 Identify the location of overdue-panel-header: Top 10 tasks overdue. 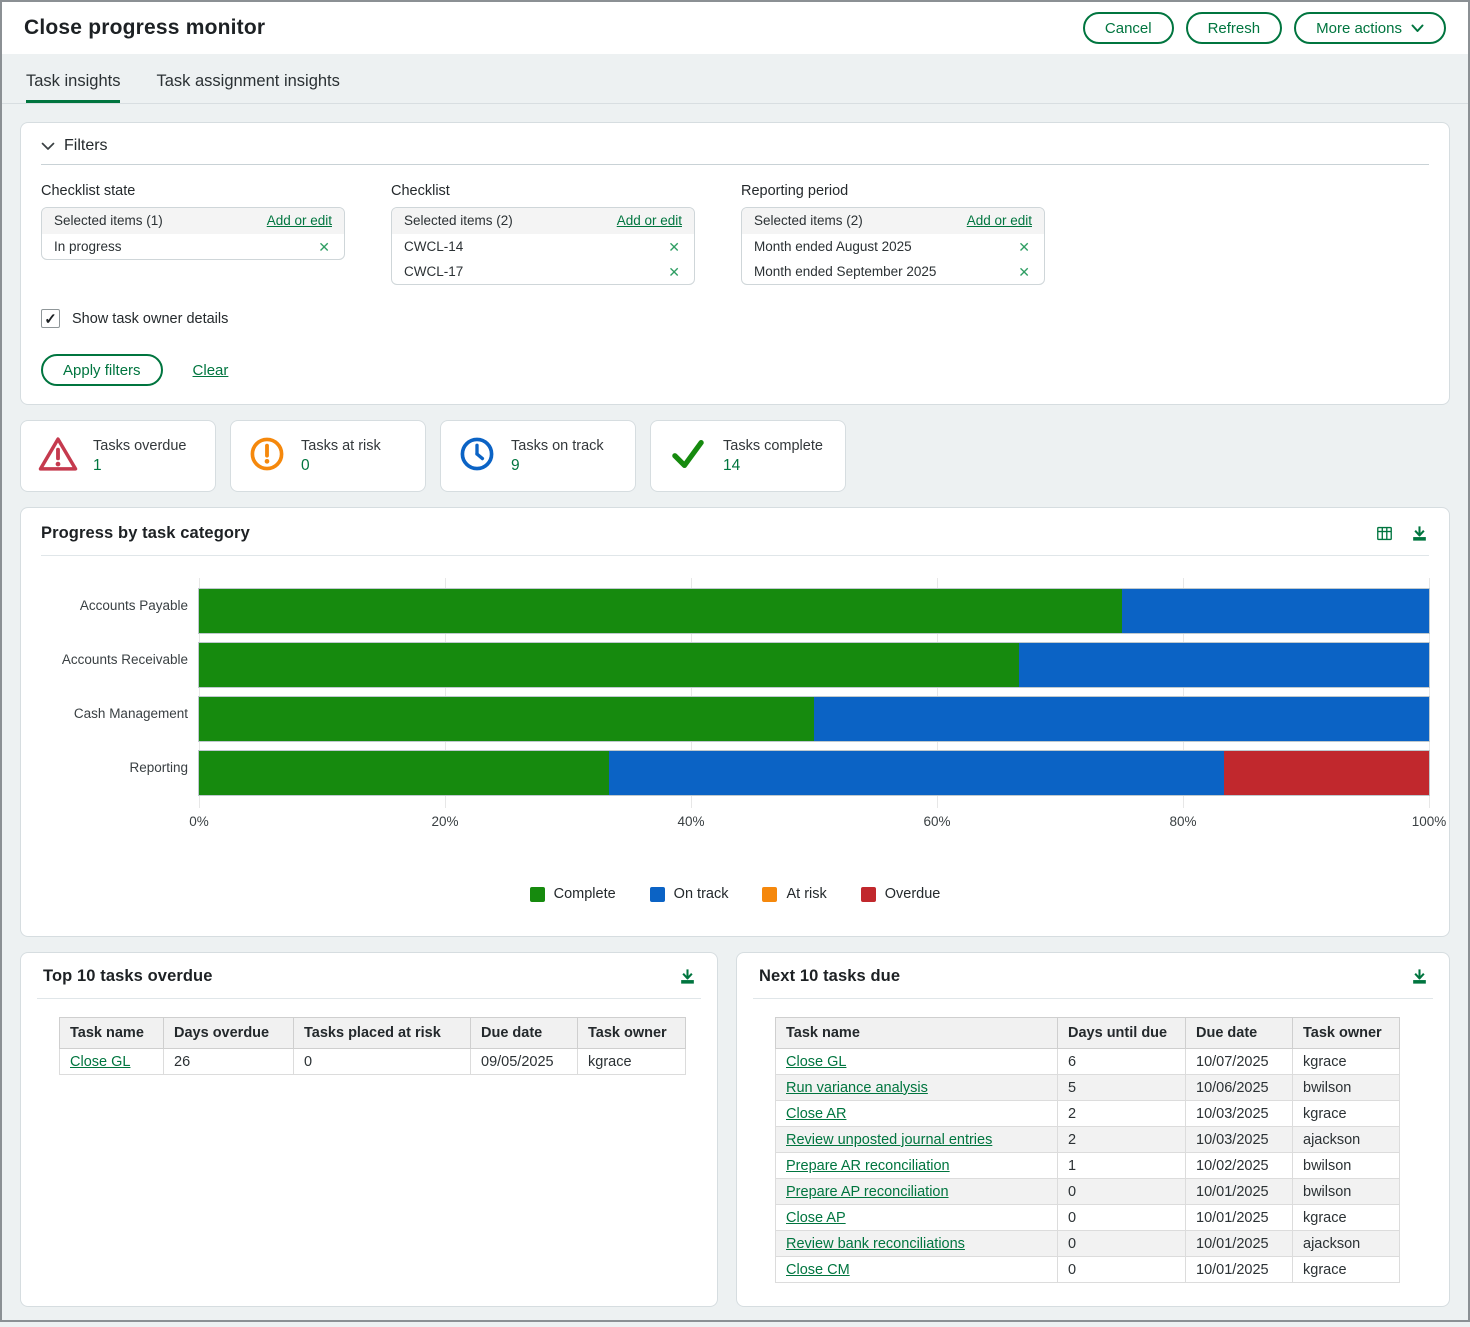
(369, 976).